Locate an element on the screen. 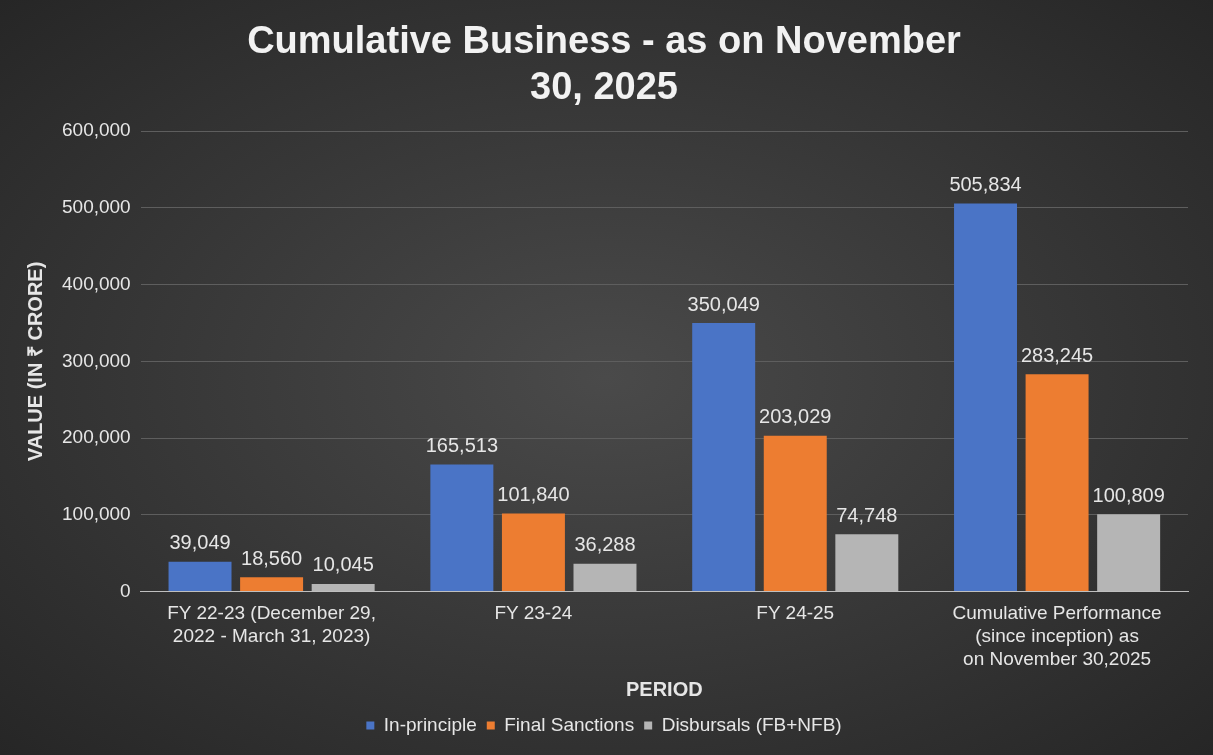  data-label: 36,288 is located at coordinates (605, 544).